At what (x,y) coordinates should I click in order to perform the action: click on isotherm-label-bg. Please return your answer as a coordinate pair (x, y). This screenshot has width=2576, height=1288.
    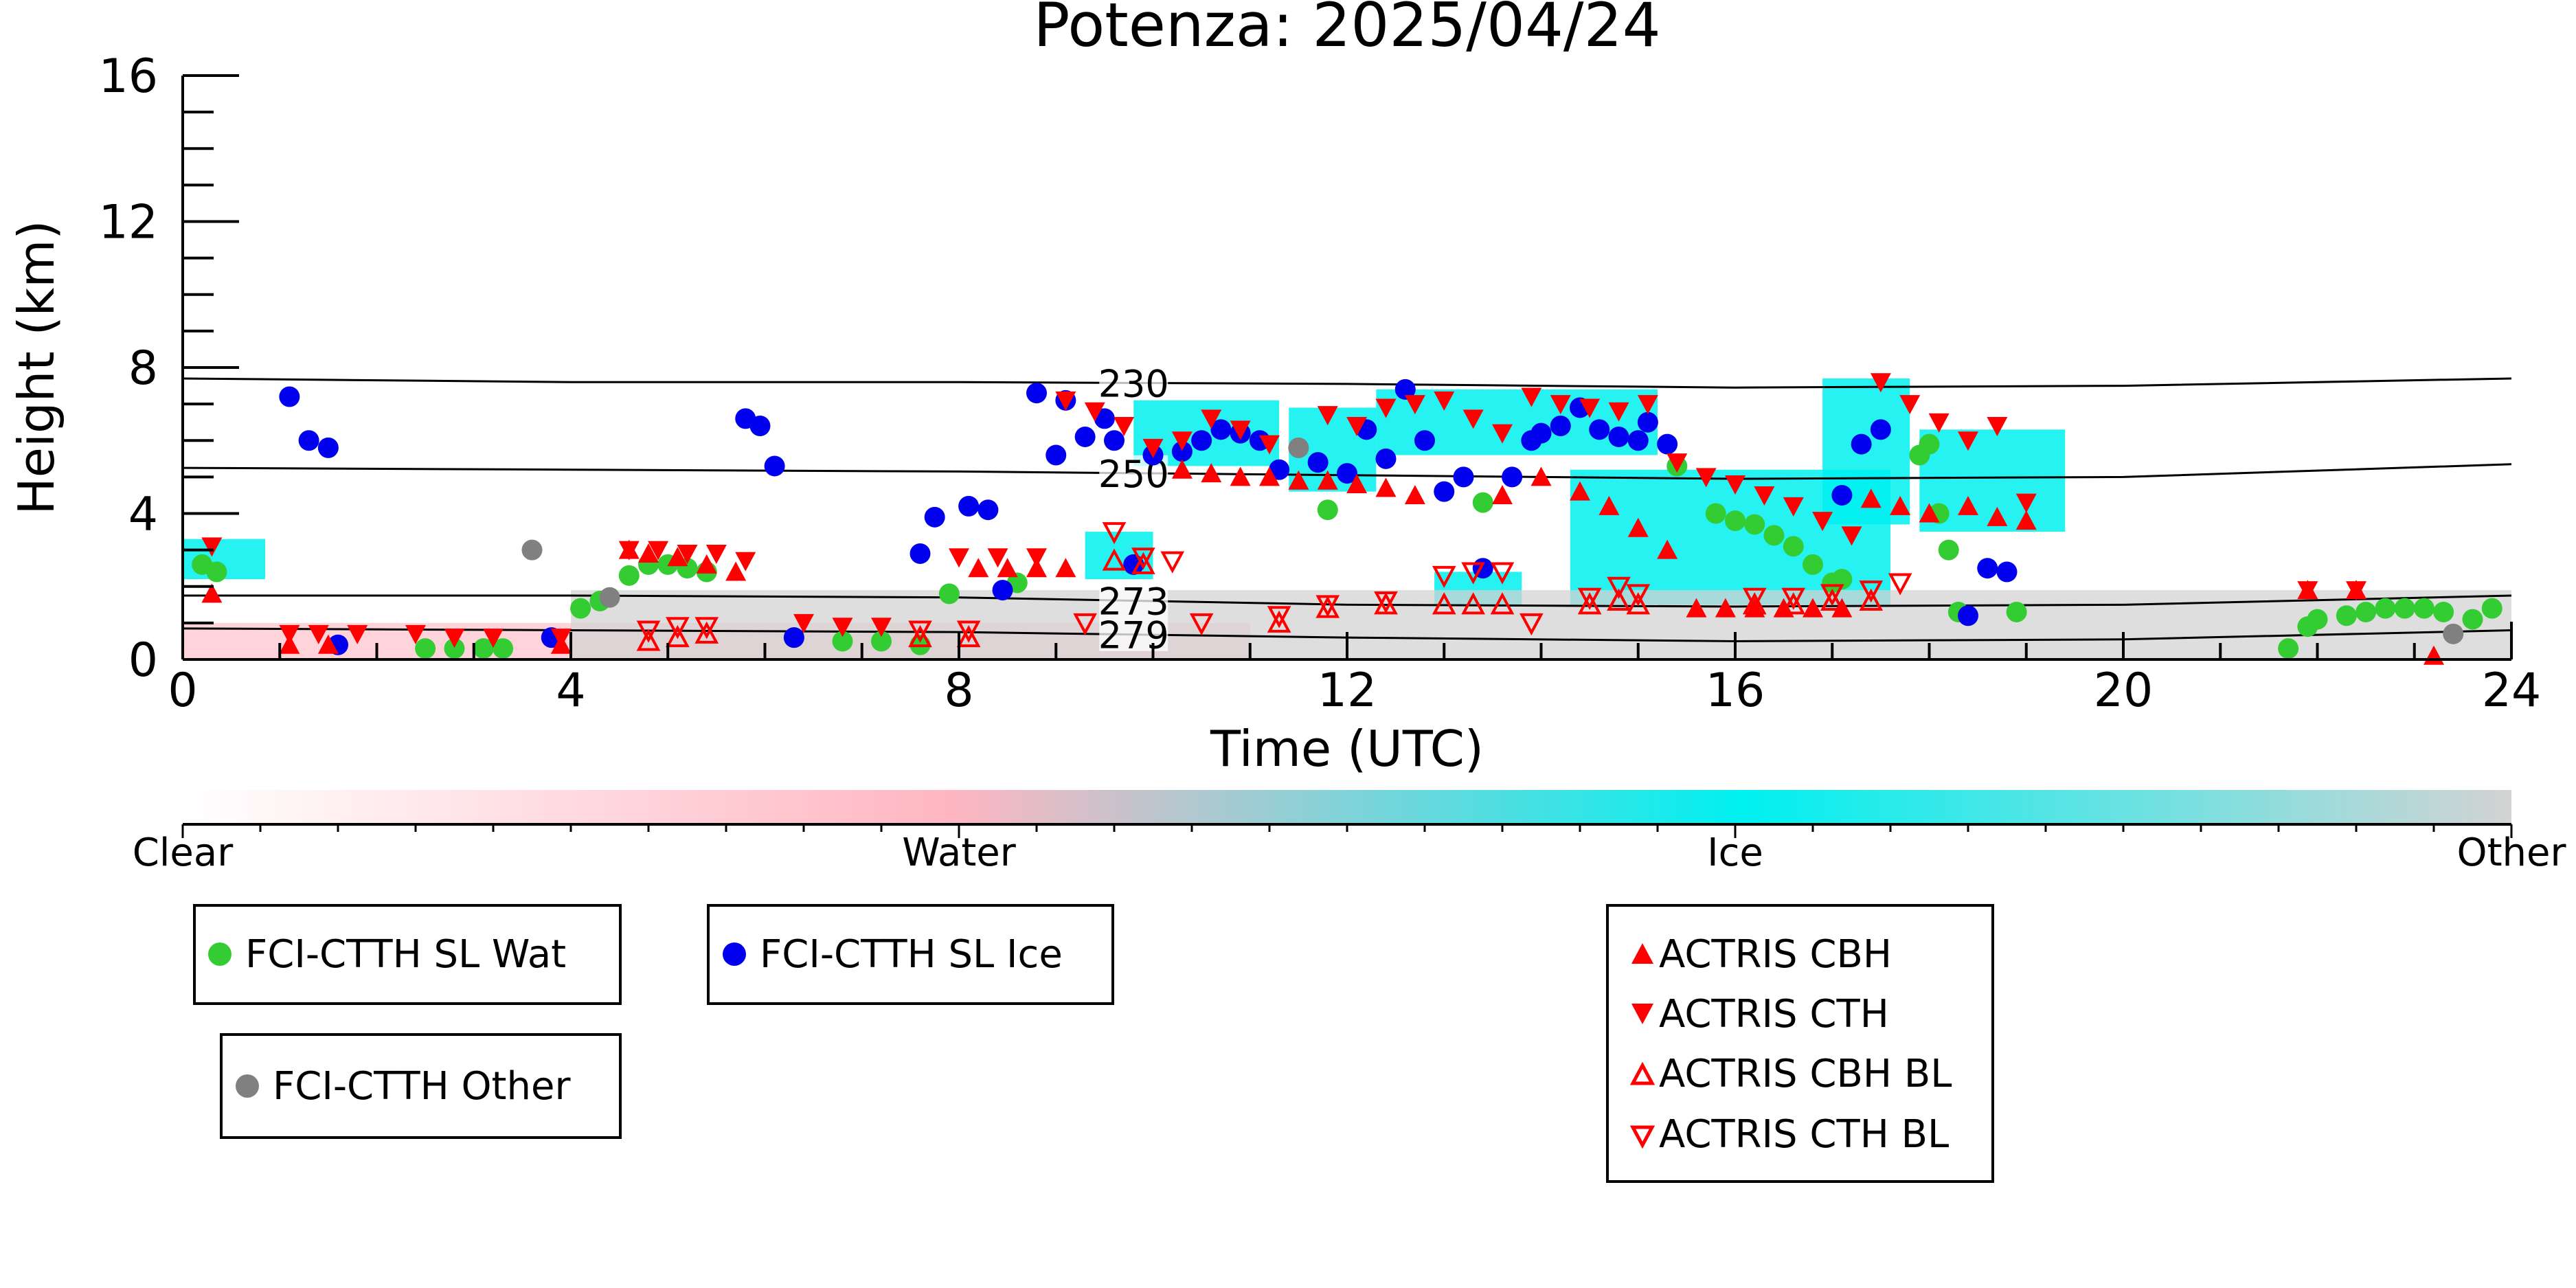
    Looking at the image, I should click on (1133, 633).